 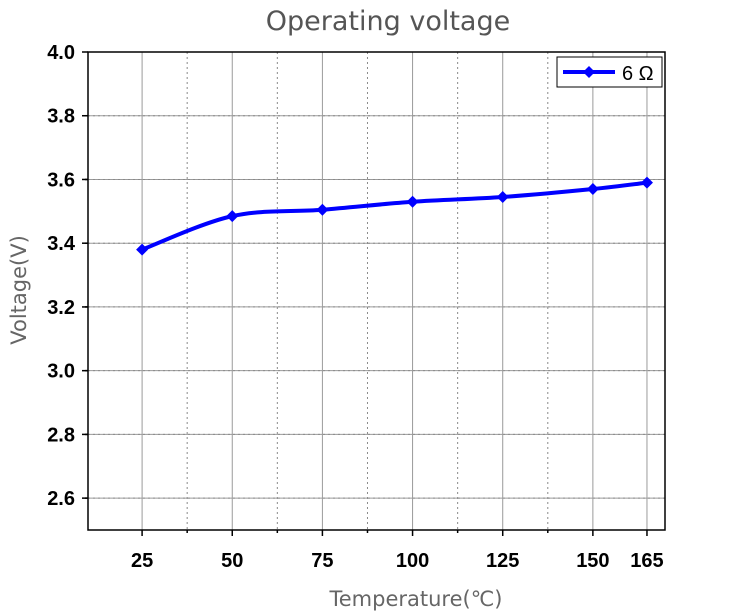 What do you see at coordinates (61, 244) in the screenshot?
I see `y-tick-label: 3.4` at bounding box center [61, 244].